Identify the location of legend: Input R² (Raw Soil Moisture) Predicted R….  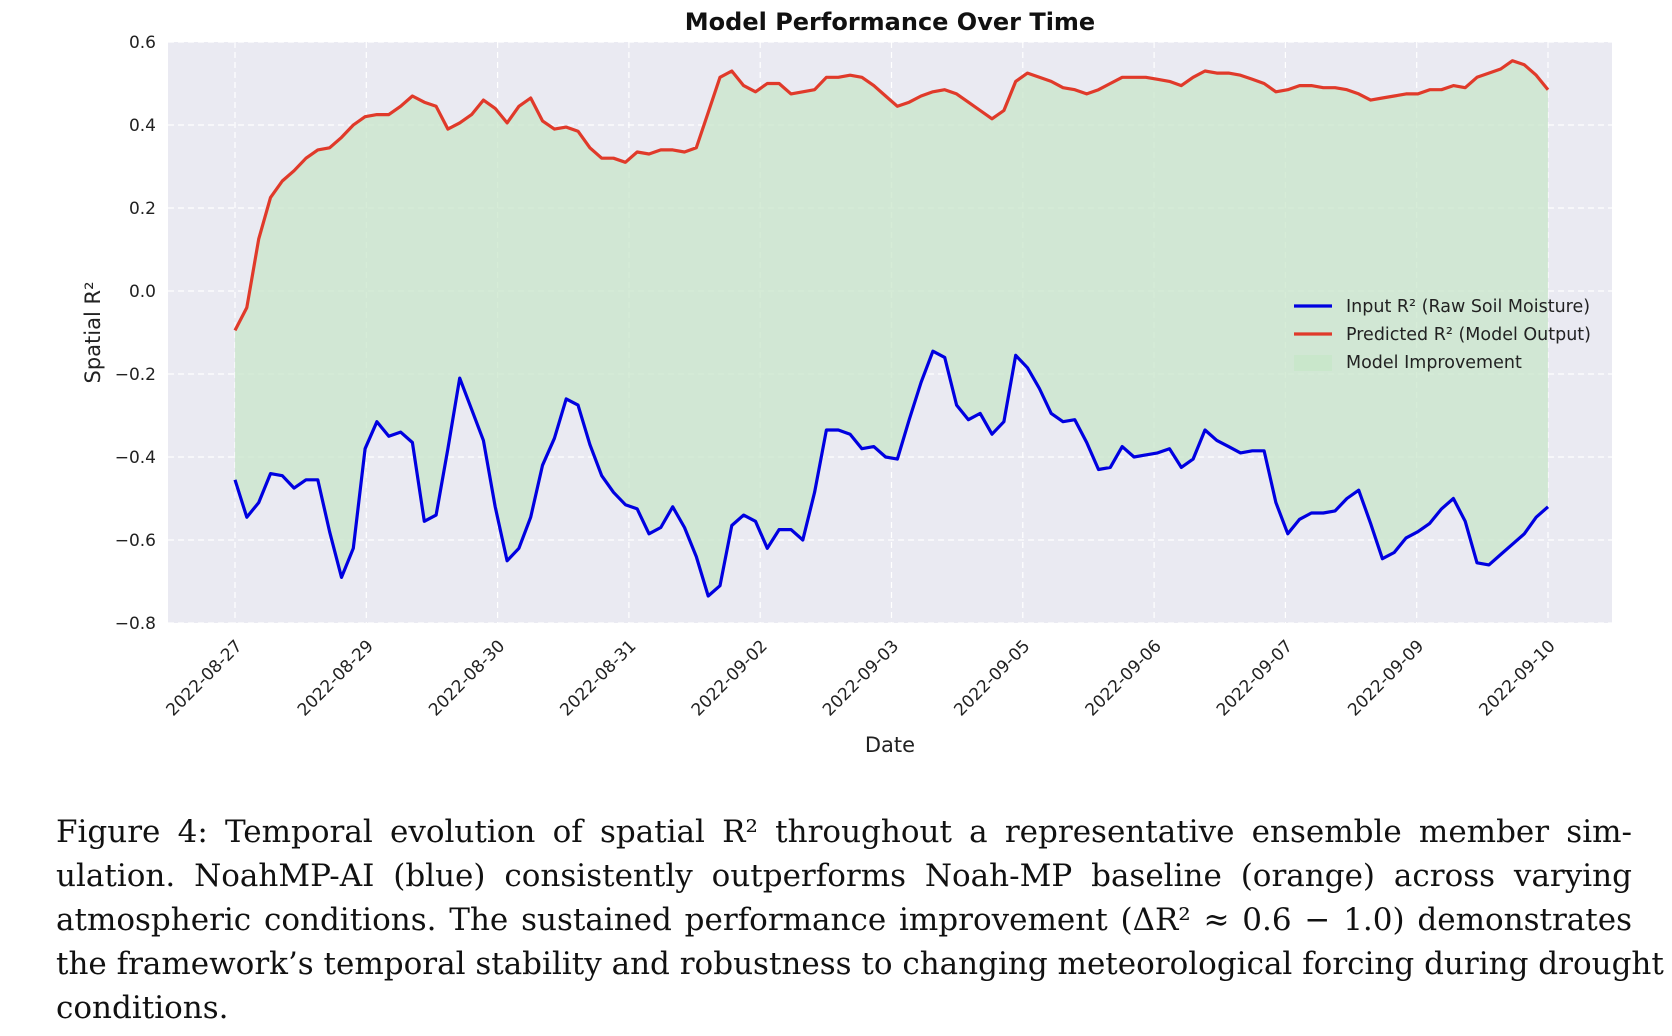
(1442, 335).